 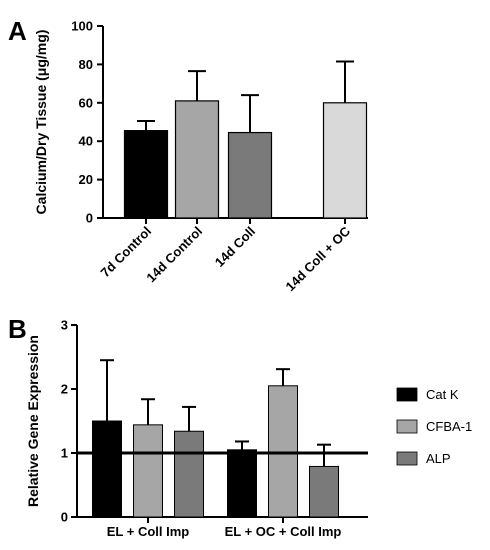 What do you see at coordinates (86, 64) in the screenshot?
I see `y-tick-label: 80` at bounding box center [86, 64].